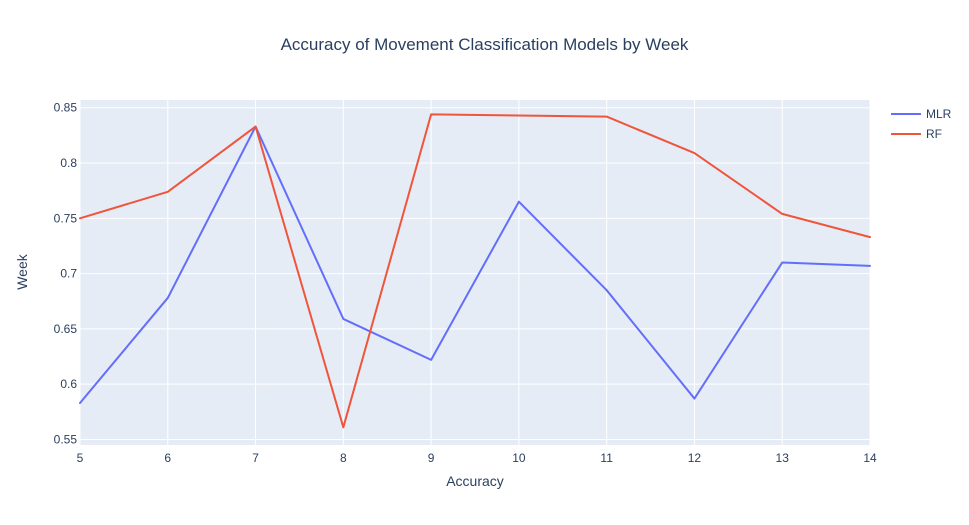 The width and height of the screenshot is (969, 525). What do you see at coordinates (475, 481) in the screenshot?
I see `x-axis-title: Accuracy` at bounding box center [475, 481].